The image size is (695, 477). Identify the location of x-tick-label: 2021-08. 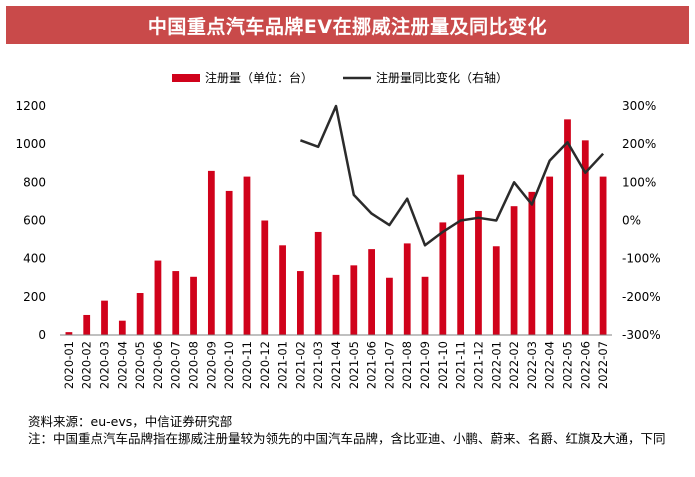
(407, 365).